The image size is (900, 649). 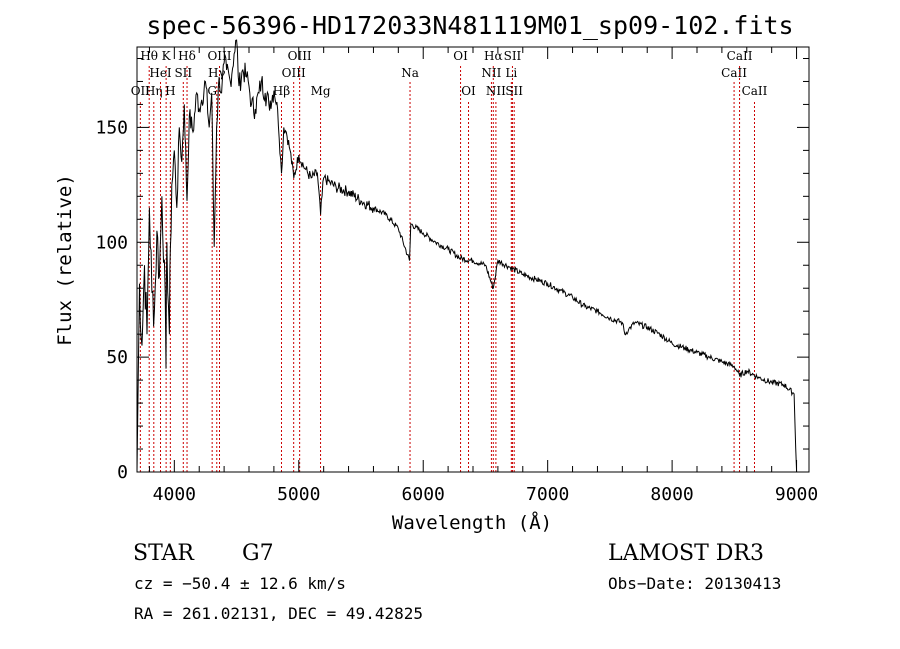 I want to click on spectral-line-label: Hβ, so click(x=281, y=91).